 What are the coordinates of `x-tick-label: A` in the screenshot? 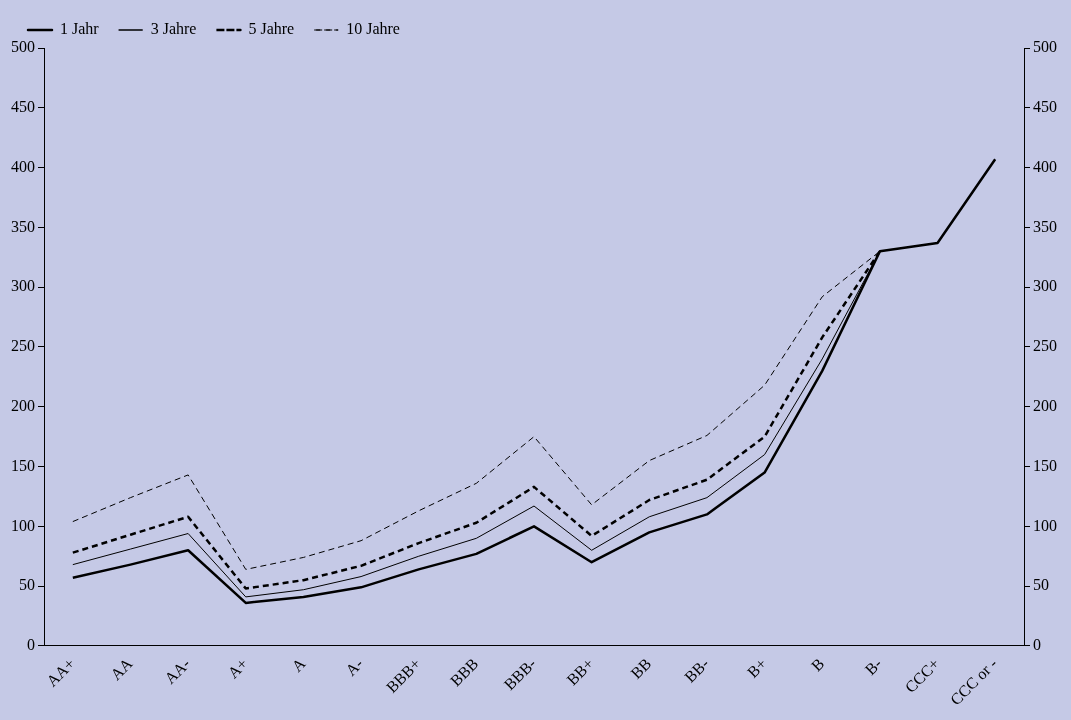 It's located at (298, 664).